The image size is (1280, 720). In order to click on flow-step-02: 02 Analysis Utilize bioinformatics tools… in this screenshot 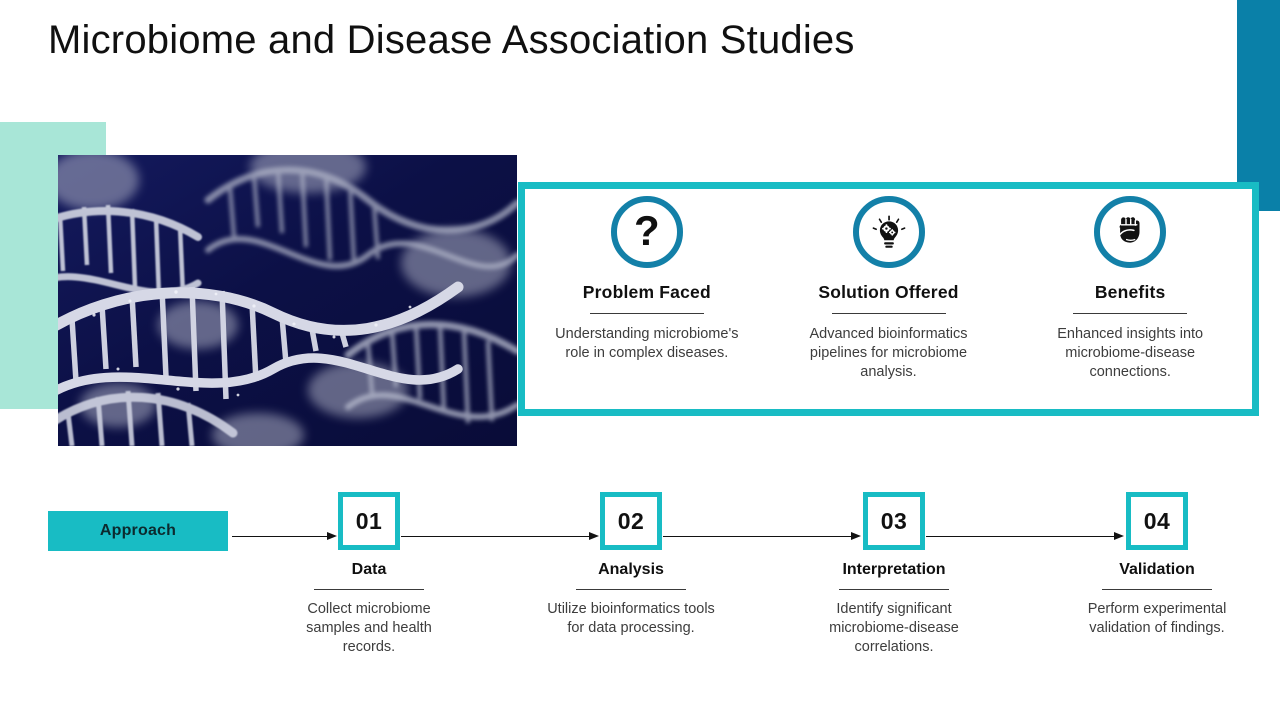, I will do `click(631, 565)`.